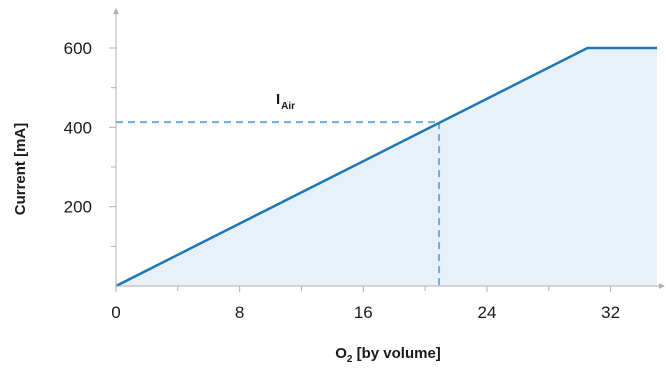 This screenshot has width=666, height=369. What do you see at coordinates (662, 286) in the screenshot?
I see `x-axis-arrow` at bounding box center [662, 286].